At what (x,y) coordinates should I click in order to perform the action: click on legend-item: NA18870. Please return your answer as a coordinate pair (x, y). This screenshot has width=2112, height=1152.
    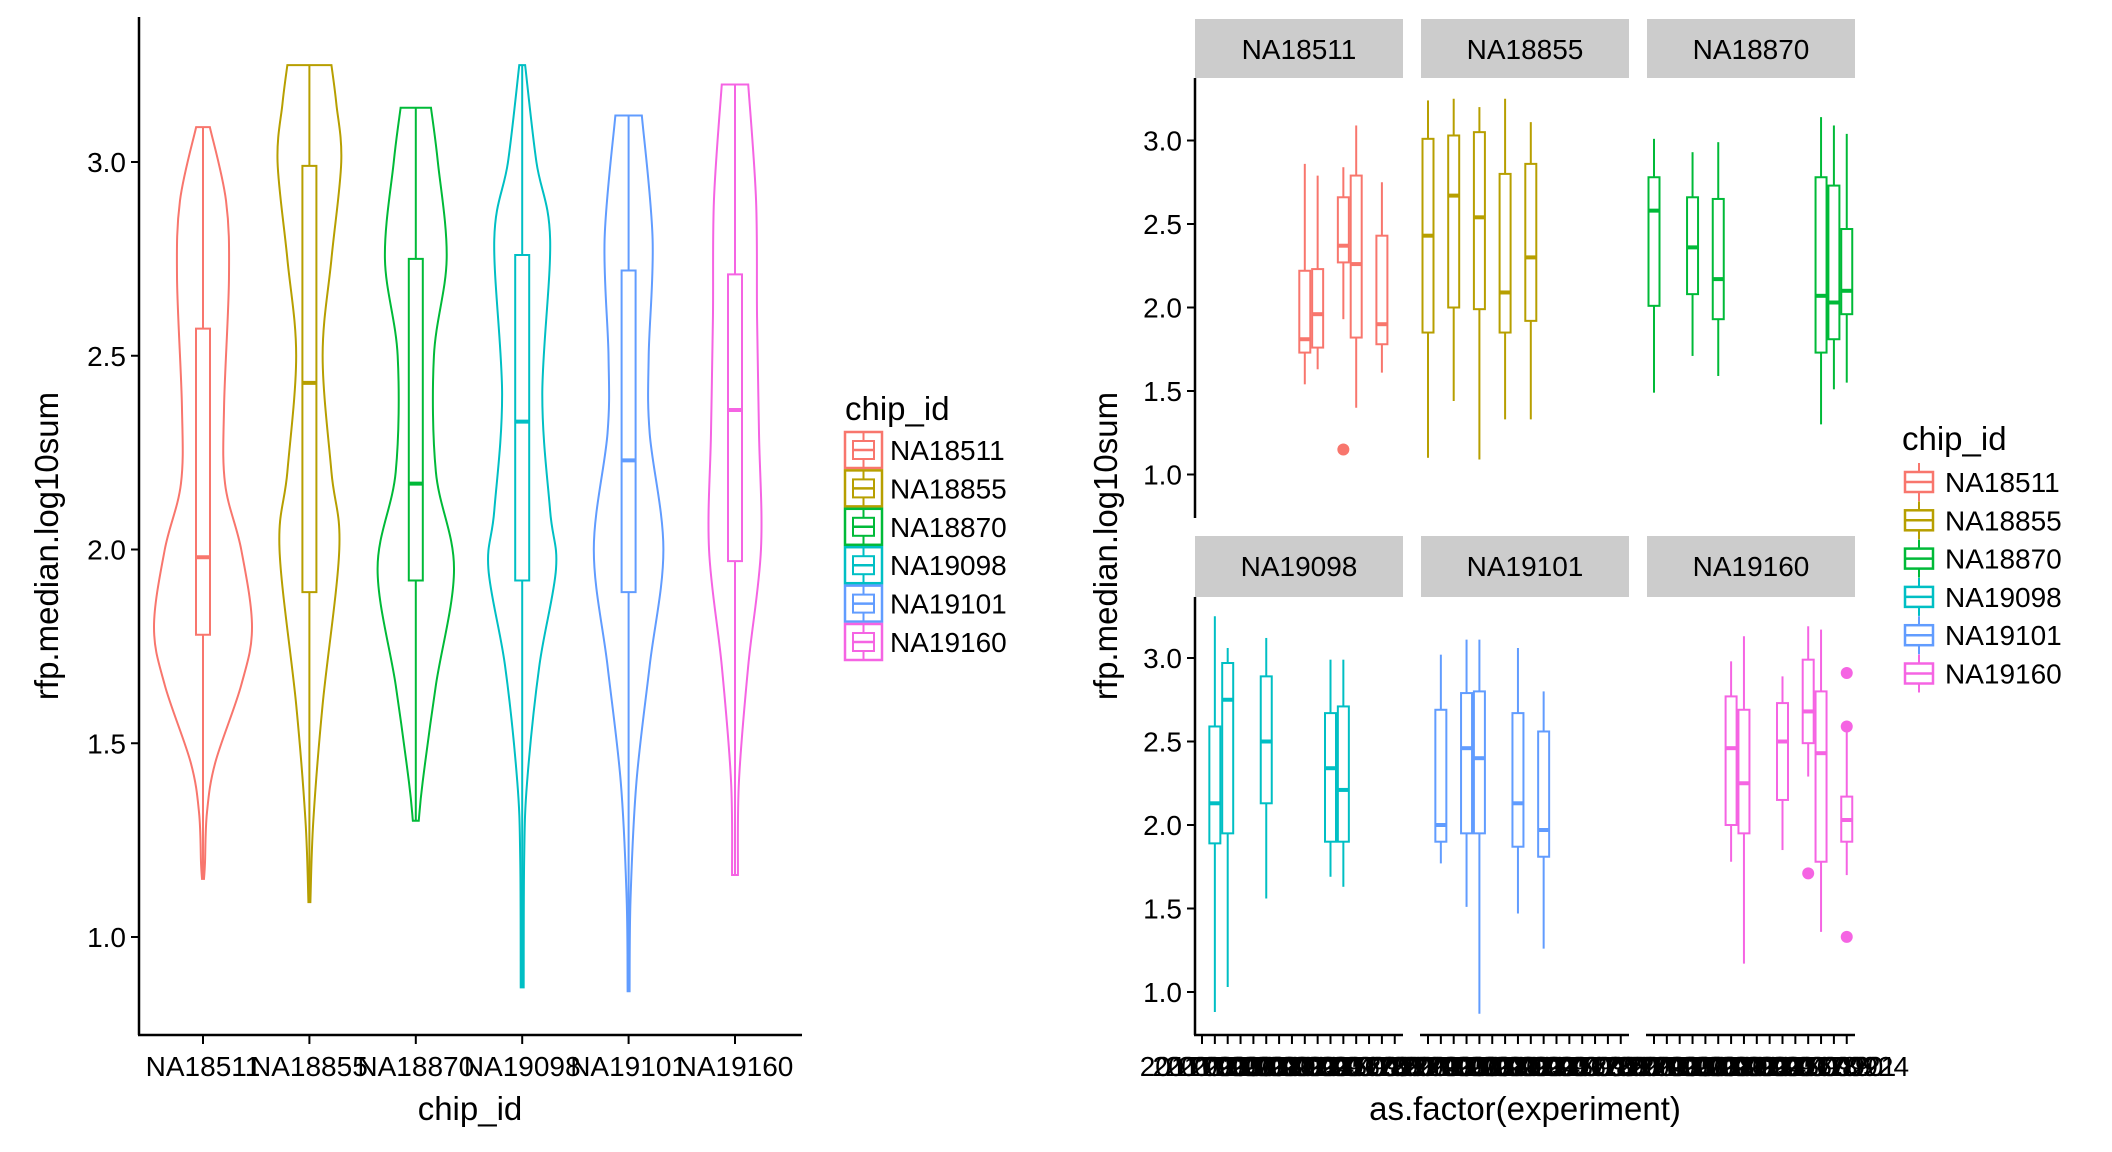
    Looking at the image, I should click on (925, 527).